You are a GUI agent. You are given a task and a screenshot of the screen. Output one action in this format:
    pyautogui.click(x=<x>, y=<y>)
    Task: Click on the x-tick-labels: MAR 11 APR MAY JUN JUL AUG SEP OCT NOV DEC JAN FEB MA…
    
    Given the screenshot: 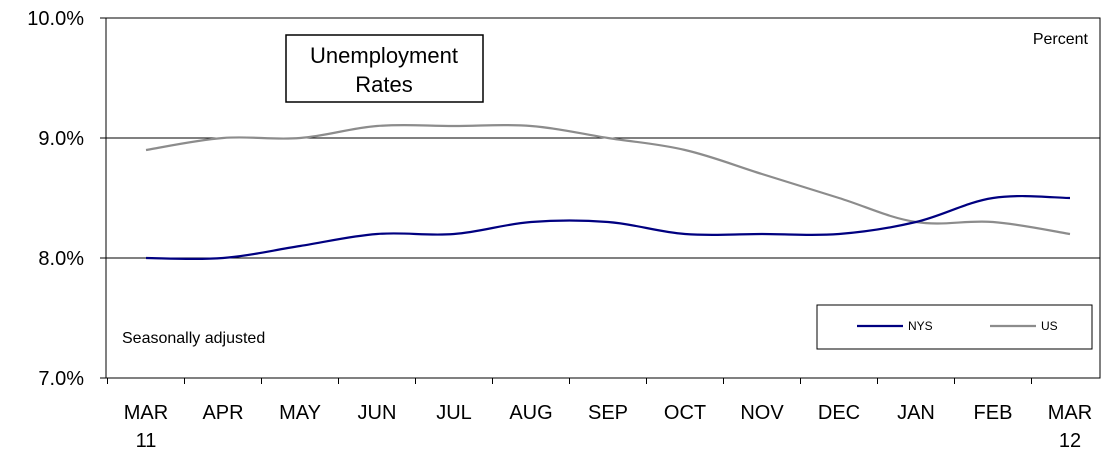 What is the action you would take?
    pyautogui.click(x=608, y=427)
    